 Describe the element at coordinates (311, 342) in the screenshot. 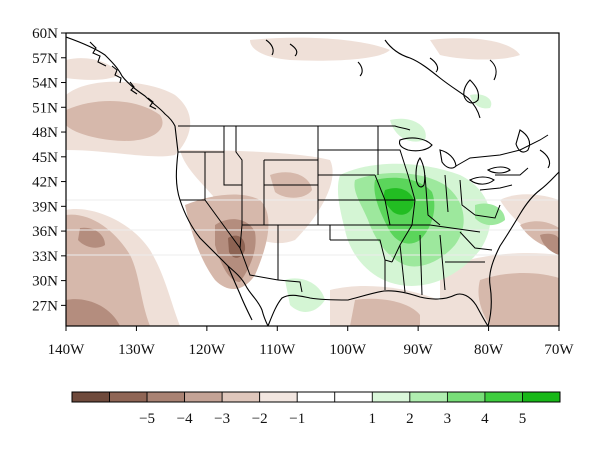

I see `longitude-axis: 140W 130W 120W 110W 100W 90W 80W 70W` at that location.